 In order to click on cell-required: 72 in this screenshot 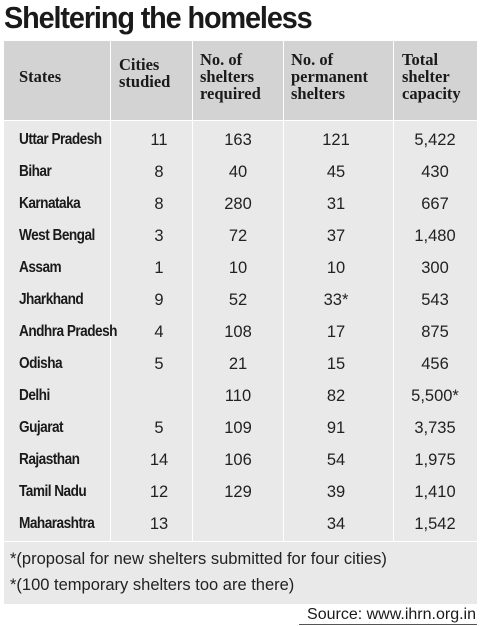, I will do `click(238, 236)`.